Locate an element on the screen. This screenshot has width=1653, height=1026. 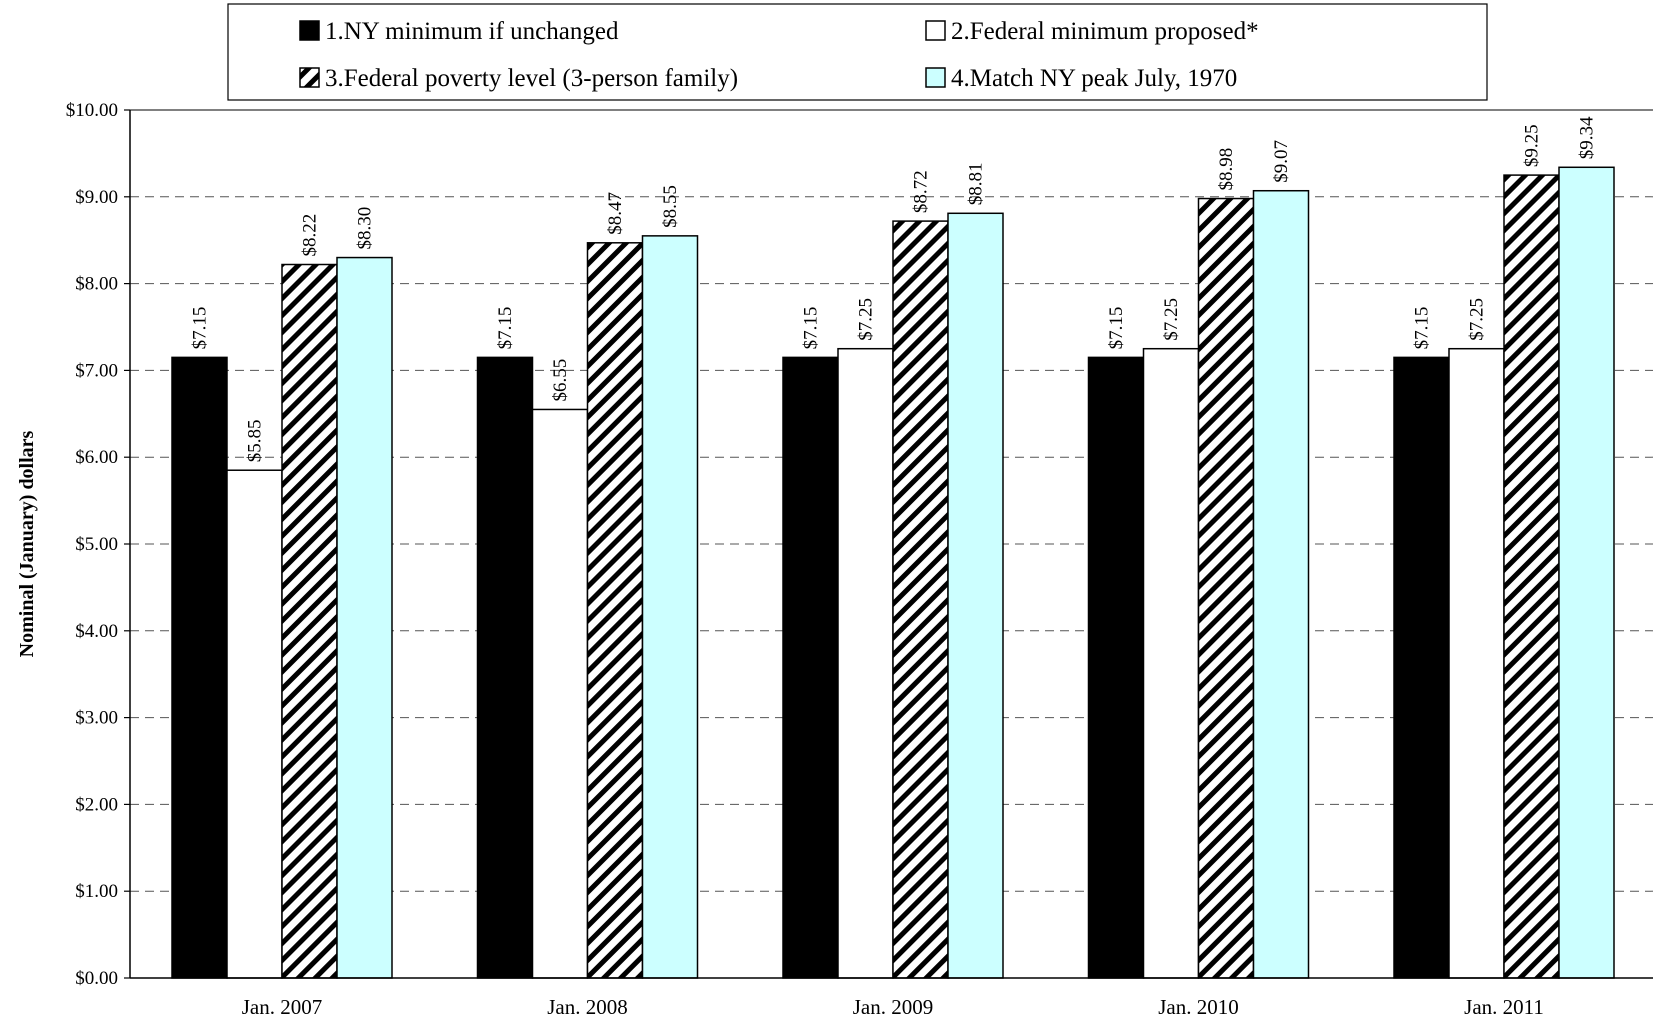
x-tick-label: Jan. 2010 is located at coordinates (1198, 1007).